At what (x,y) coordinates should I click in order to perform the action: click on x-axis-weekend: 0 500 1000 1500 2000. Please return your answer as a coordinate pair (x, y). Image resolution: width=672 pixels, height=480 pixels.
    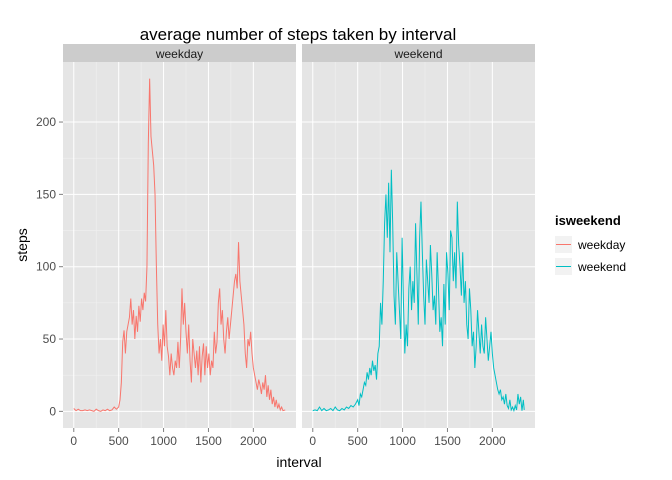
    Looking at the image, I should click on (407, 438).